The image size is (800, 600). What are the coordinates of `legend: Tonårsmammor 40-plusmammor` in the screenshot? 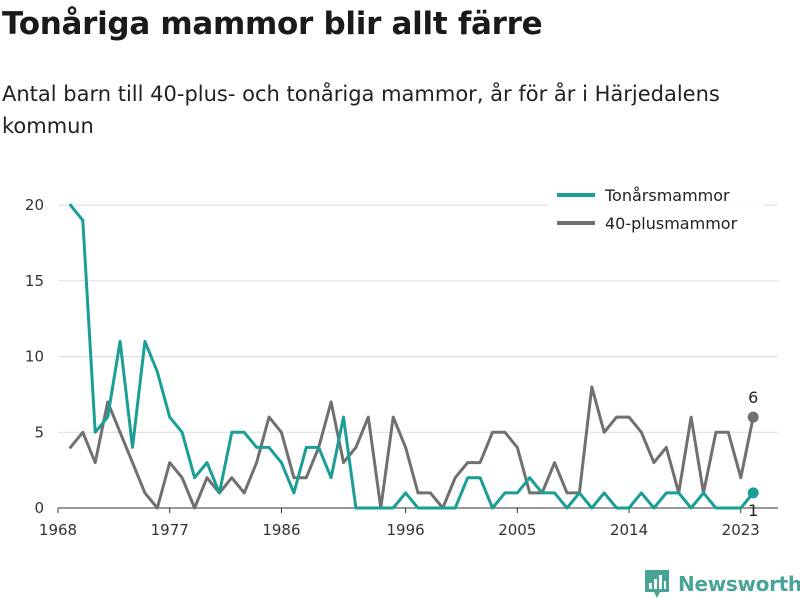 It's located at (656, 209).